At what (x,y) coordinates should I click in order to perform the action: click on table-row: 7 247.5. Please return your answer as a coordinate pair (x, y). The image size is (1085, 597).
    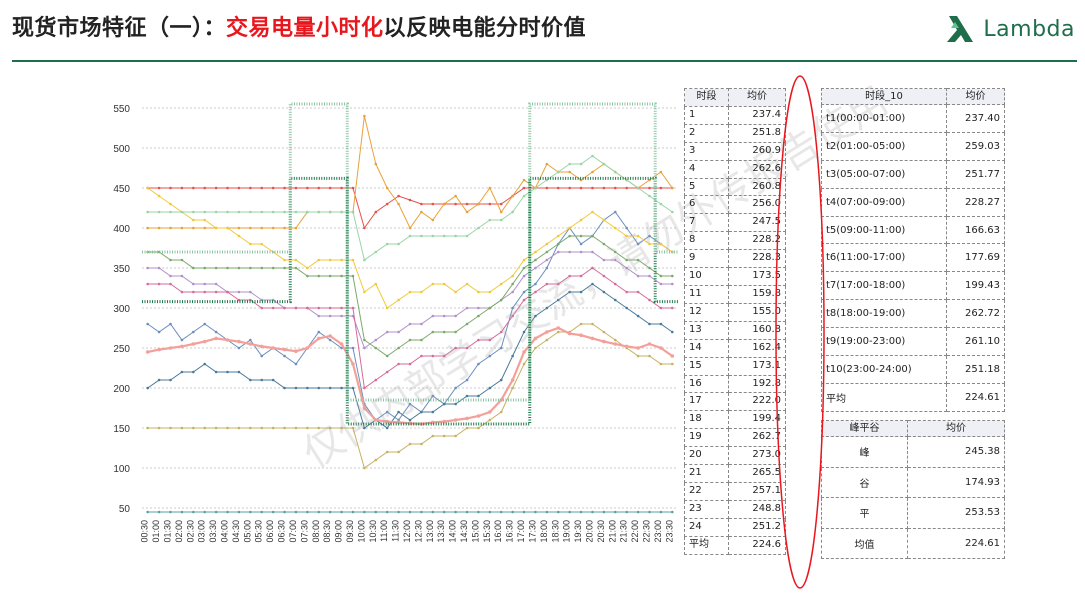
    Looking at the image, I should click on (735, 223).